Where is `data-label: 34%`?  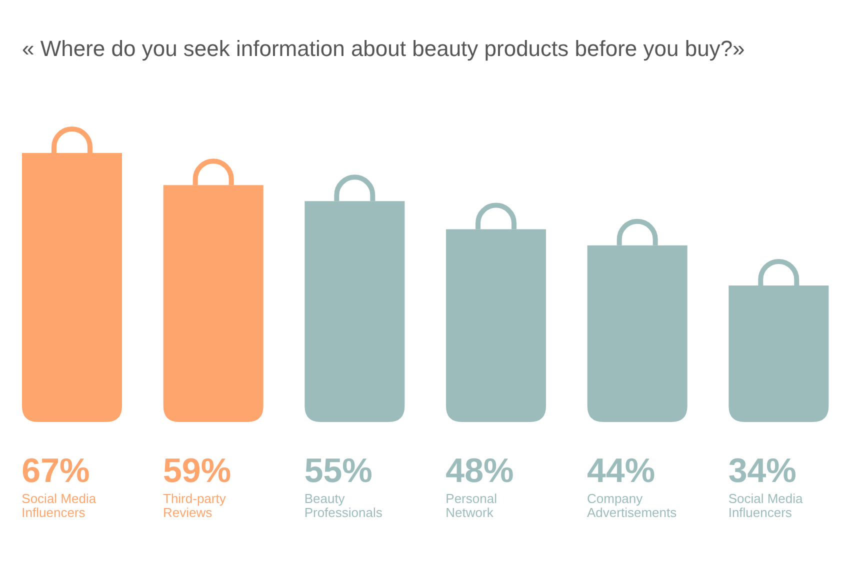 data-label: 34% is located at coordinates (762, 471).